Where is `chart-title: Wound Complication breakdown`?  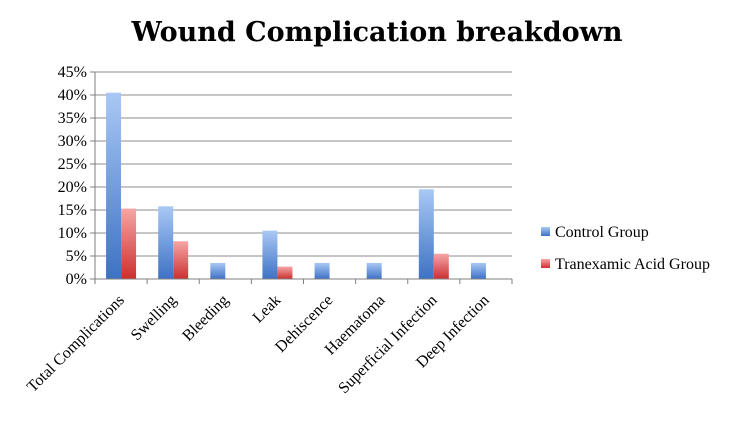
chart-title: Wound Complication breakdown is located at coordinates (376, 32).